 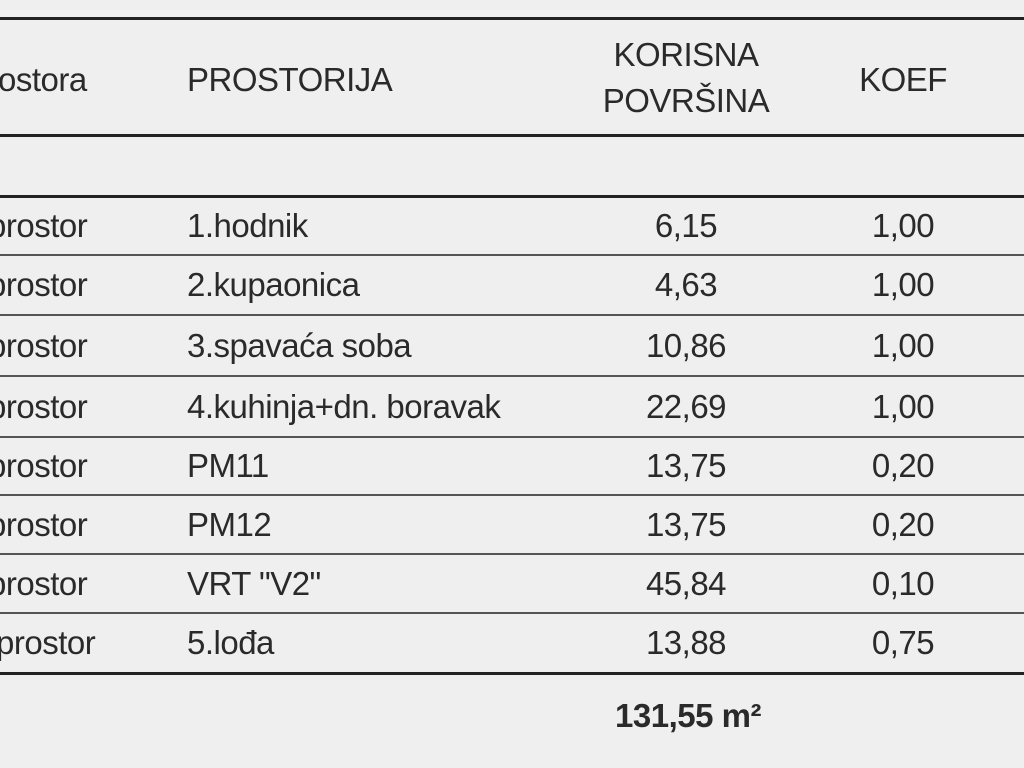 I want to click on cell: 0,10, so click(x=903, y=583).